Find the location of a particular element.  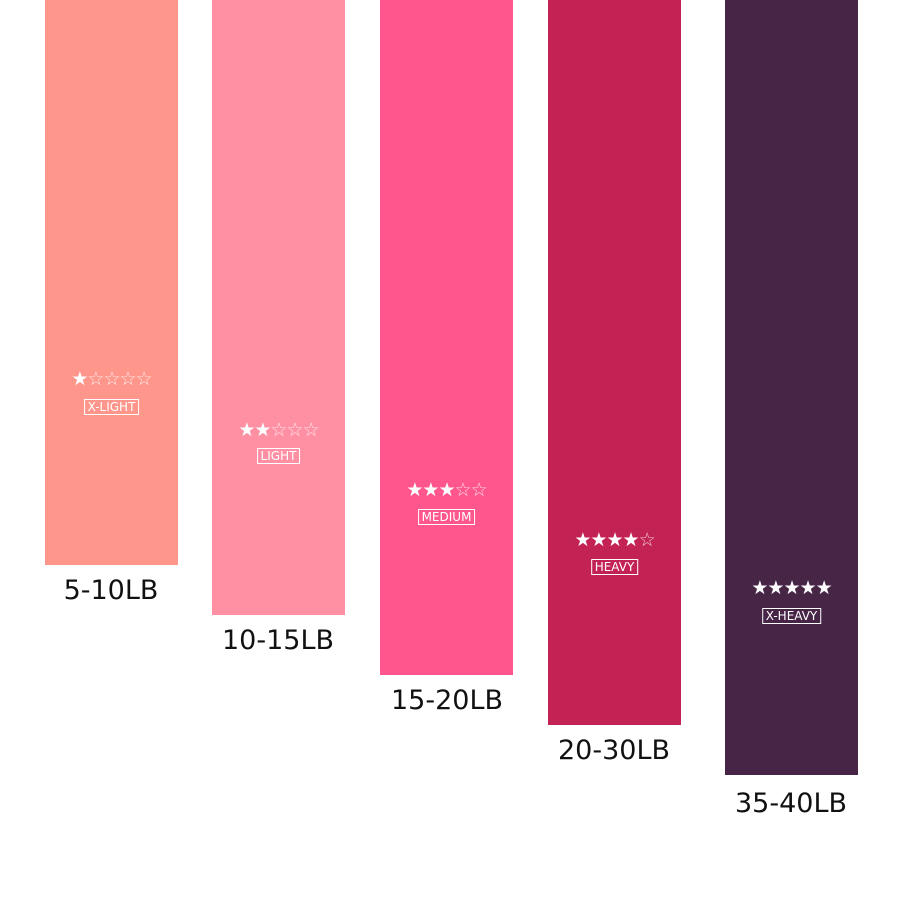

weight-label: 15-20LB is located at coordinates (447, 700).